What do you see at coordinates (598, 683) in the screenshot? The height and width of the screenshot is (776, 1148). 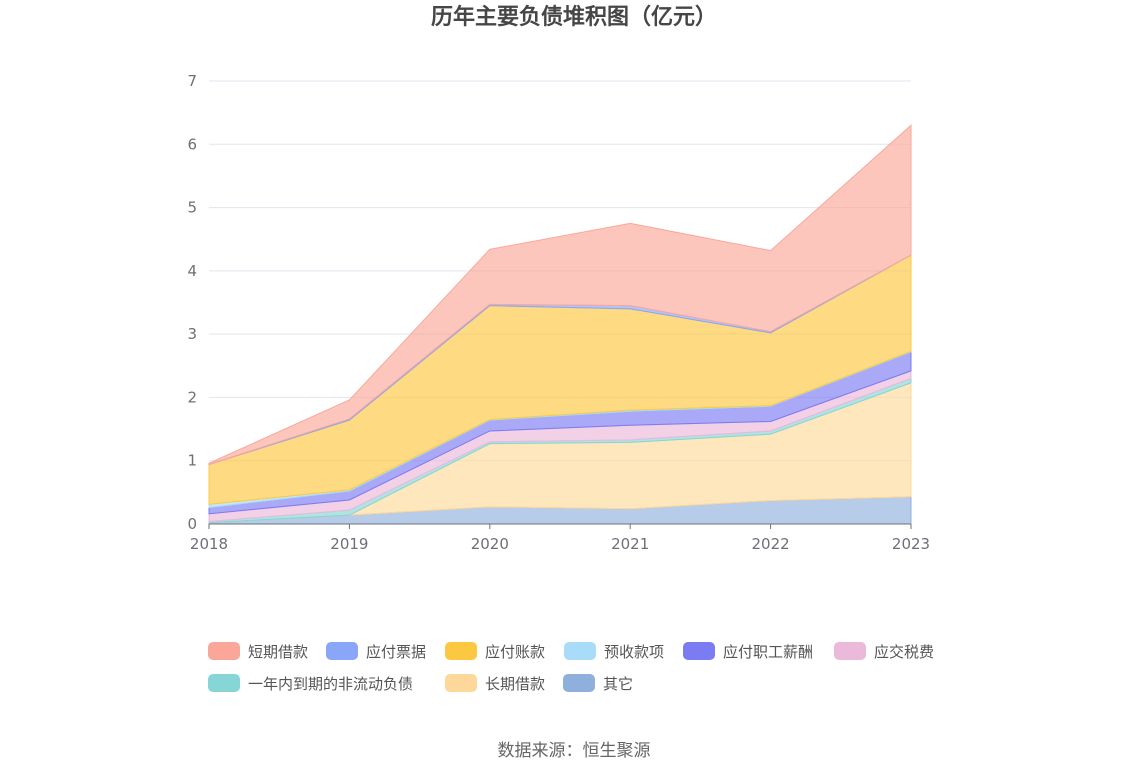 I see `legend-item: 其它` at bounding box center [598, 683].